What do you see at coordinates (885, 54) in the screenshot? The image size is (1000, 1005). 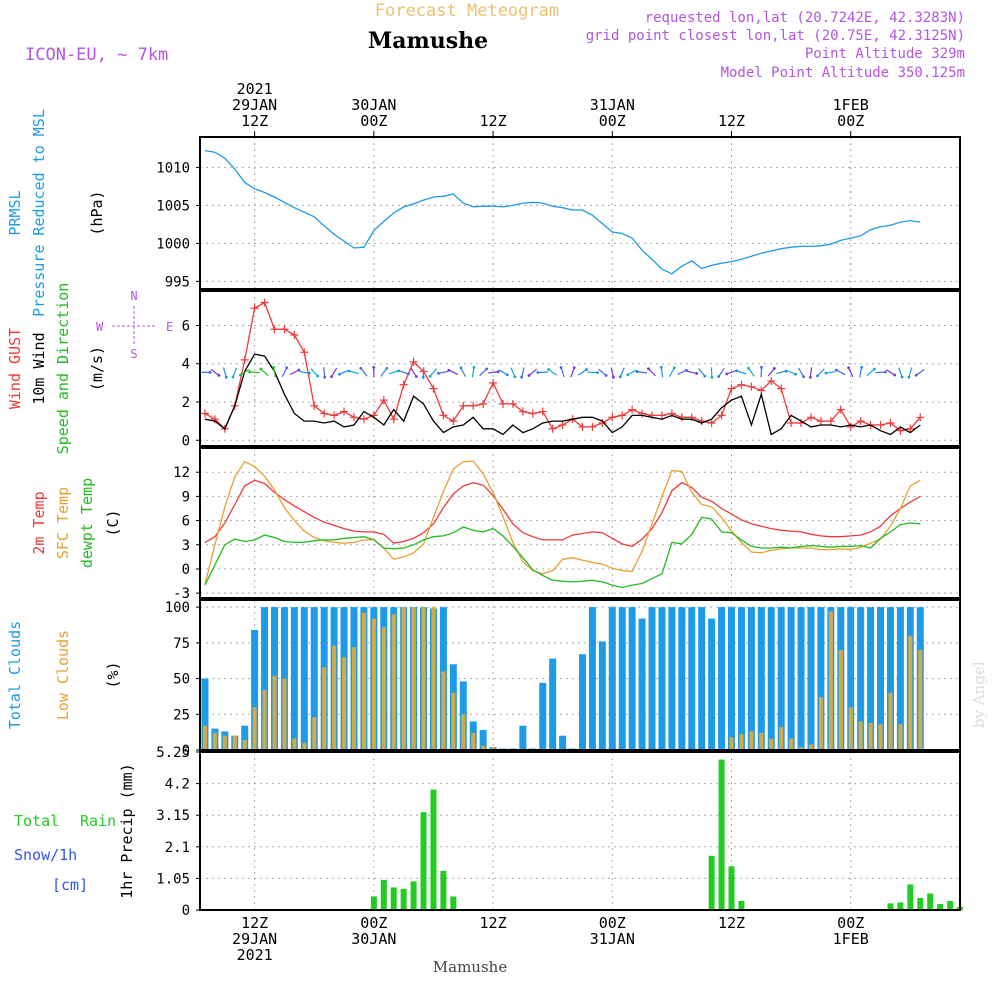 I see `point-altitude: Point Altitude 329m` at bounding box center [885, 54].